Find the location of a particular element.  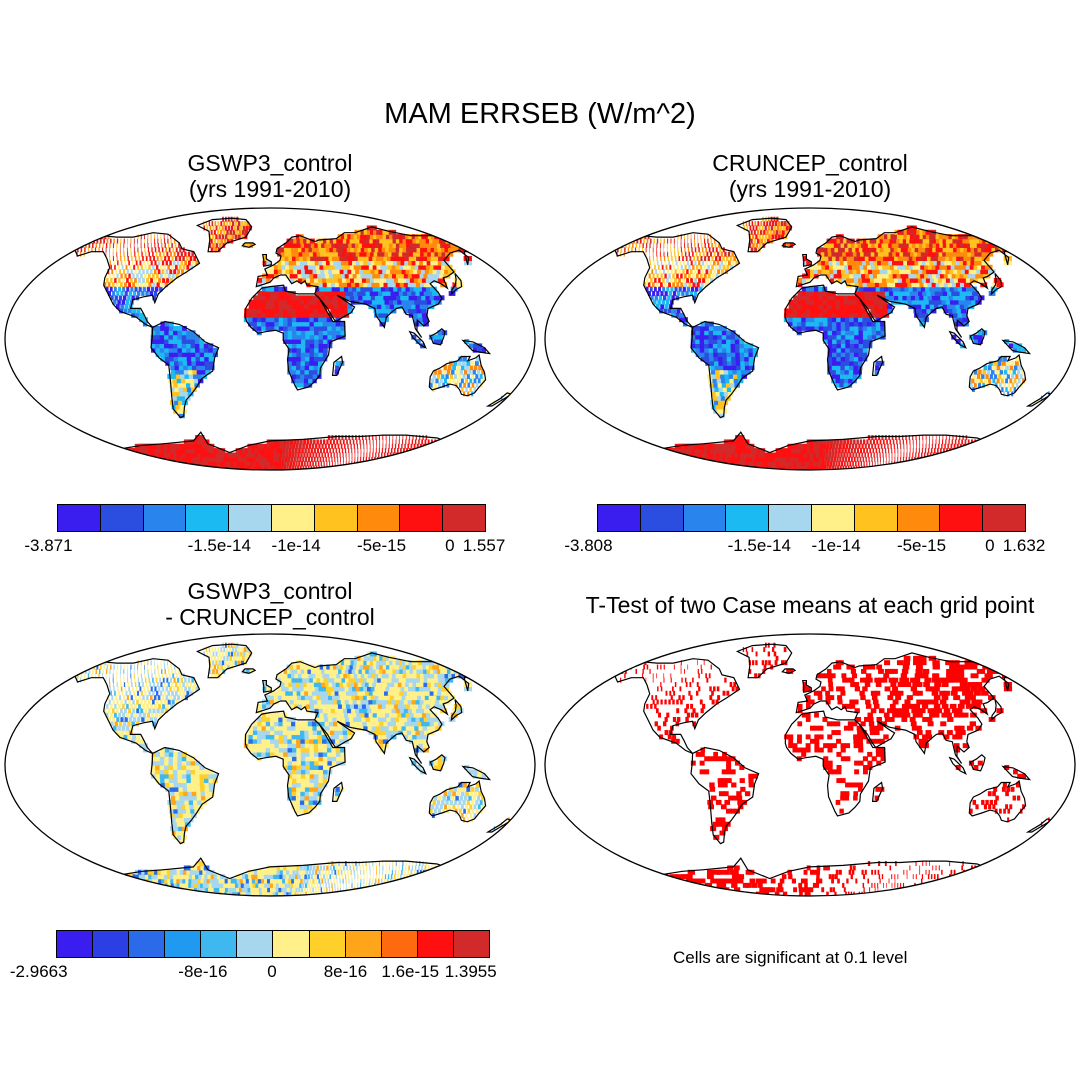

colorbar-difference is located at coordinates (273, 944).